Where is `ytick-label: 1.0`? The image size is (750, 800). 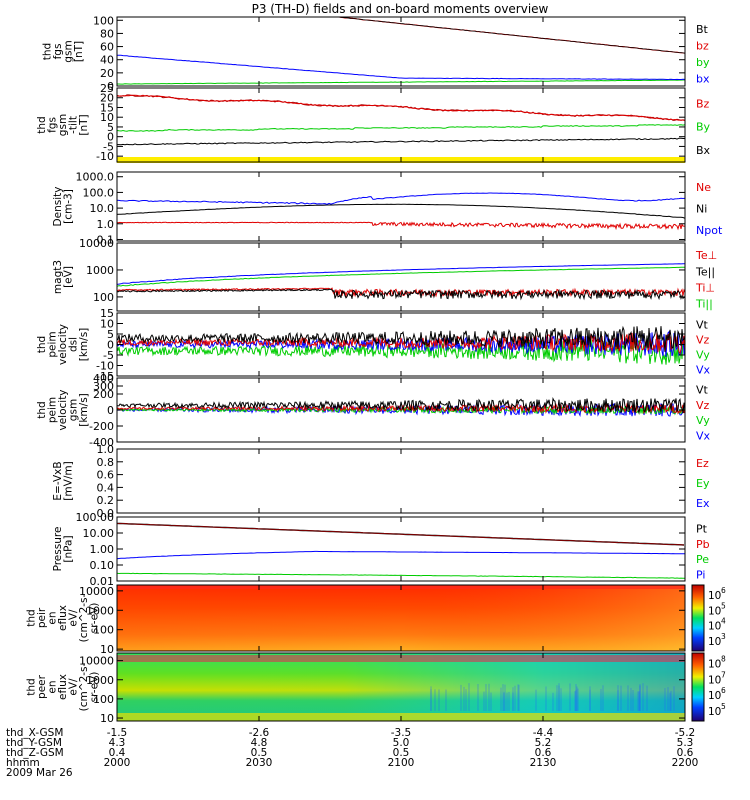 ytick-label: 1.0 is located at coordinates (106, 224).